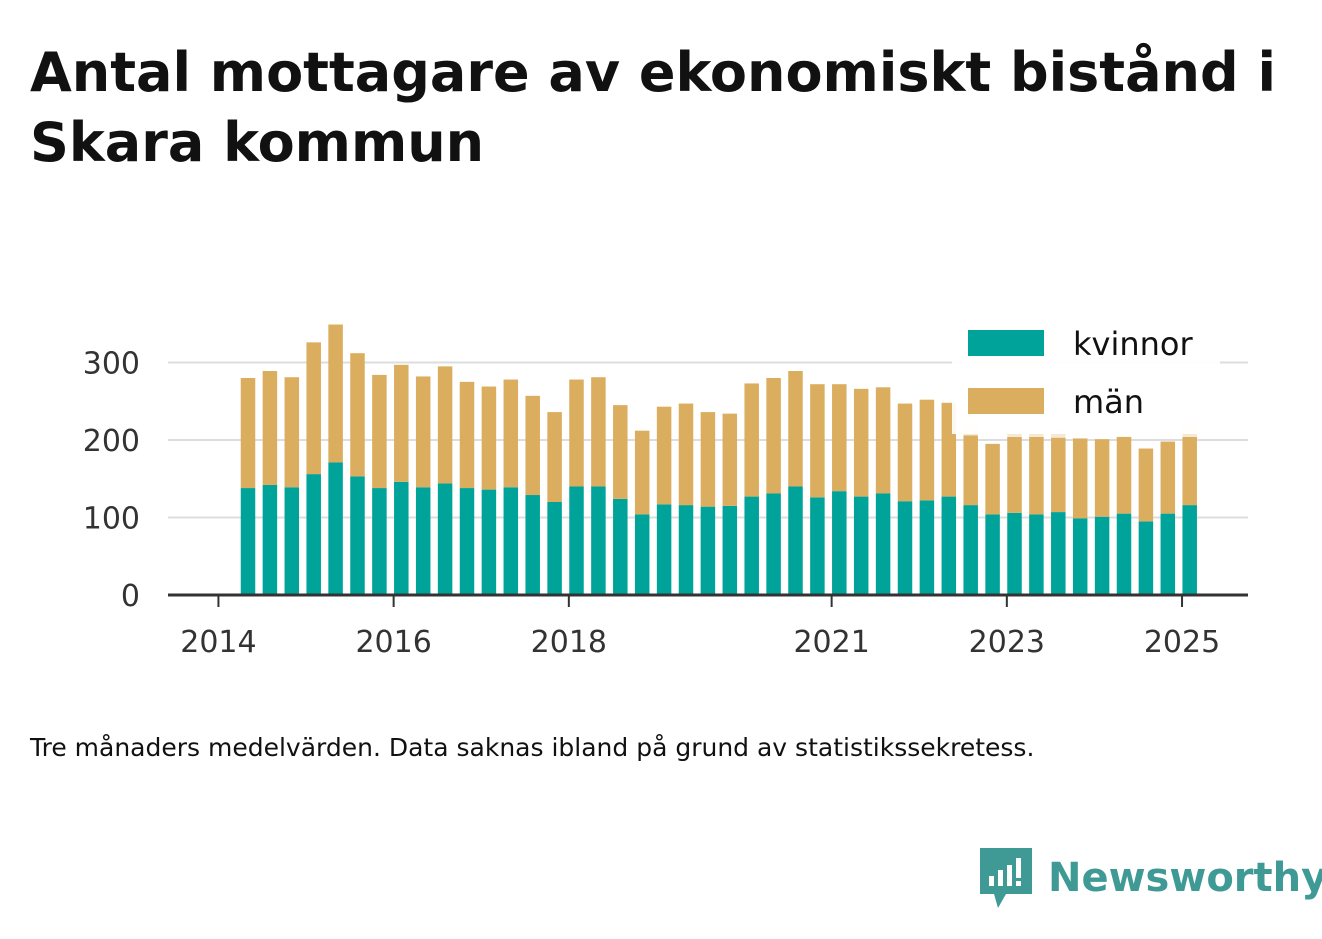 The height and width of the screenshot is (939, 1322). What do you see at coordinates (1086, 376) in the screenshot?
I see `legend: kvinnor män` at bounding box center [1086, 376].